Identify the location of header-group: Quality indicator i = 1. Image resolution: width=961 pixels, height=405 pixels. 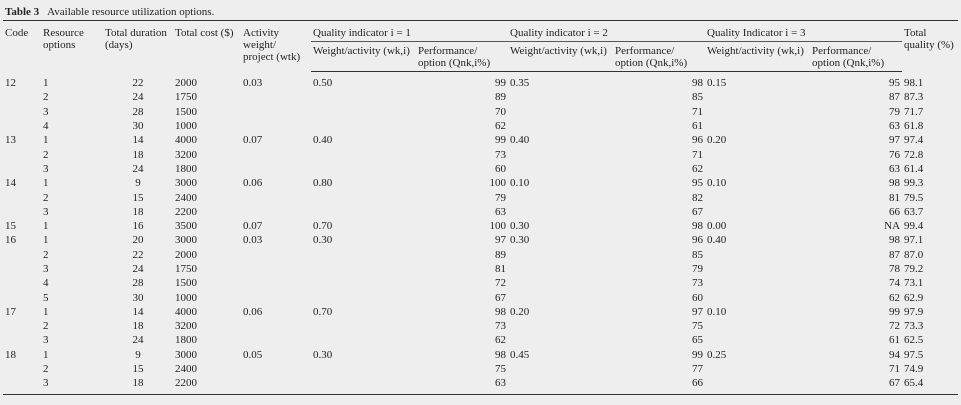
(410, 31).